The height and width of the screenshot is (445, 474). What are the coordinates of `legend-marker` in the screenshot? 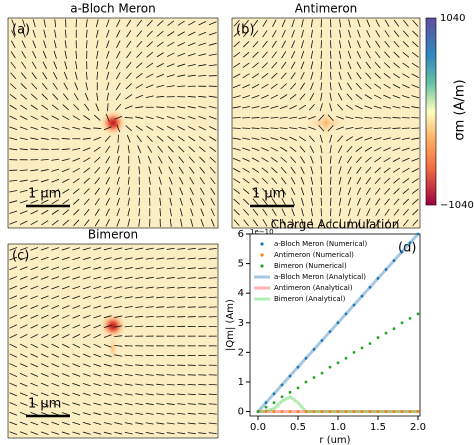 It's located at (262, 255).